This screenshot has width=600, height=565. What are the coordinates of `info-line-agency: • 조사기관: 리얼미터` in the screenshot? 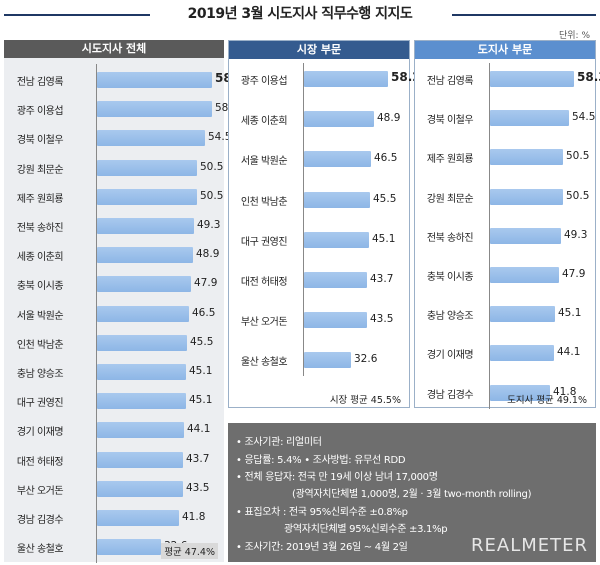 It's located at (279, 440).